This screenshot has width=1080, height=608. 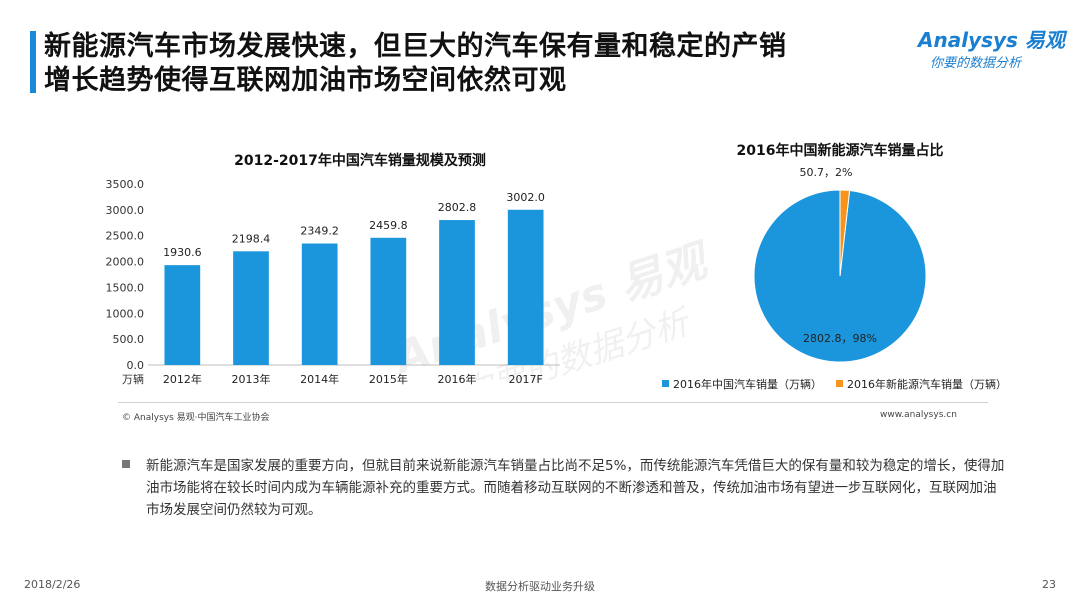 I want to click on bar-value-label: 2459.8, so click(x=388, y=225).